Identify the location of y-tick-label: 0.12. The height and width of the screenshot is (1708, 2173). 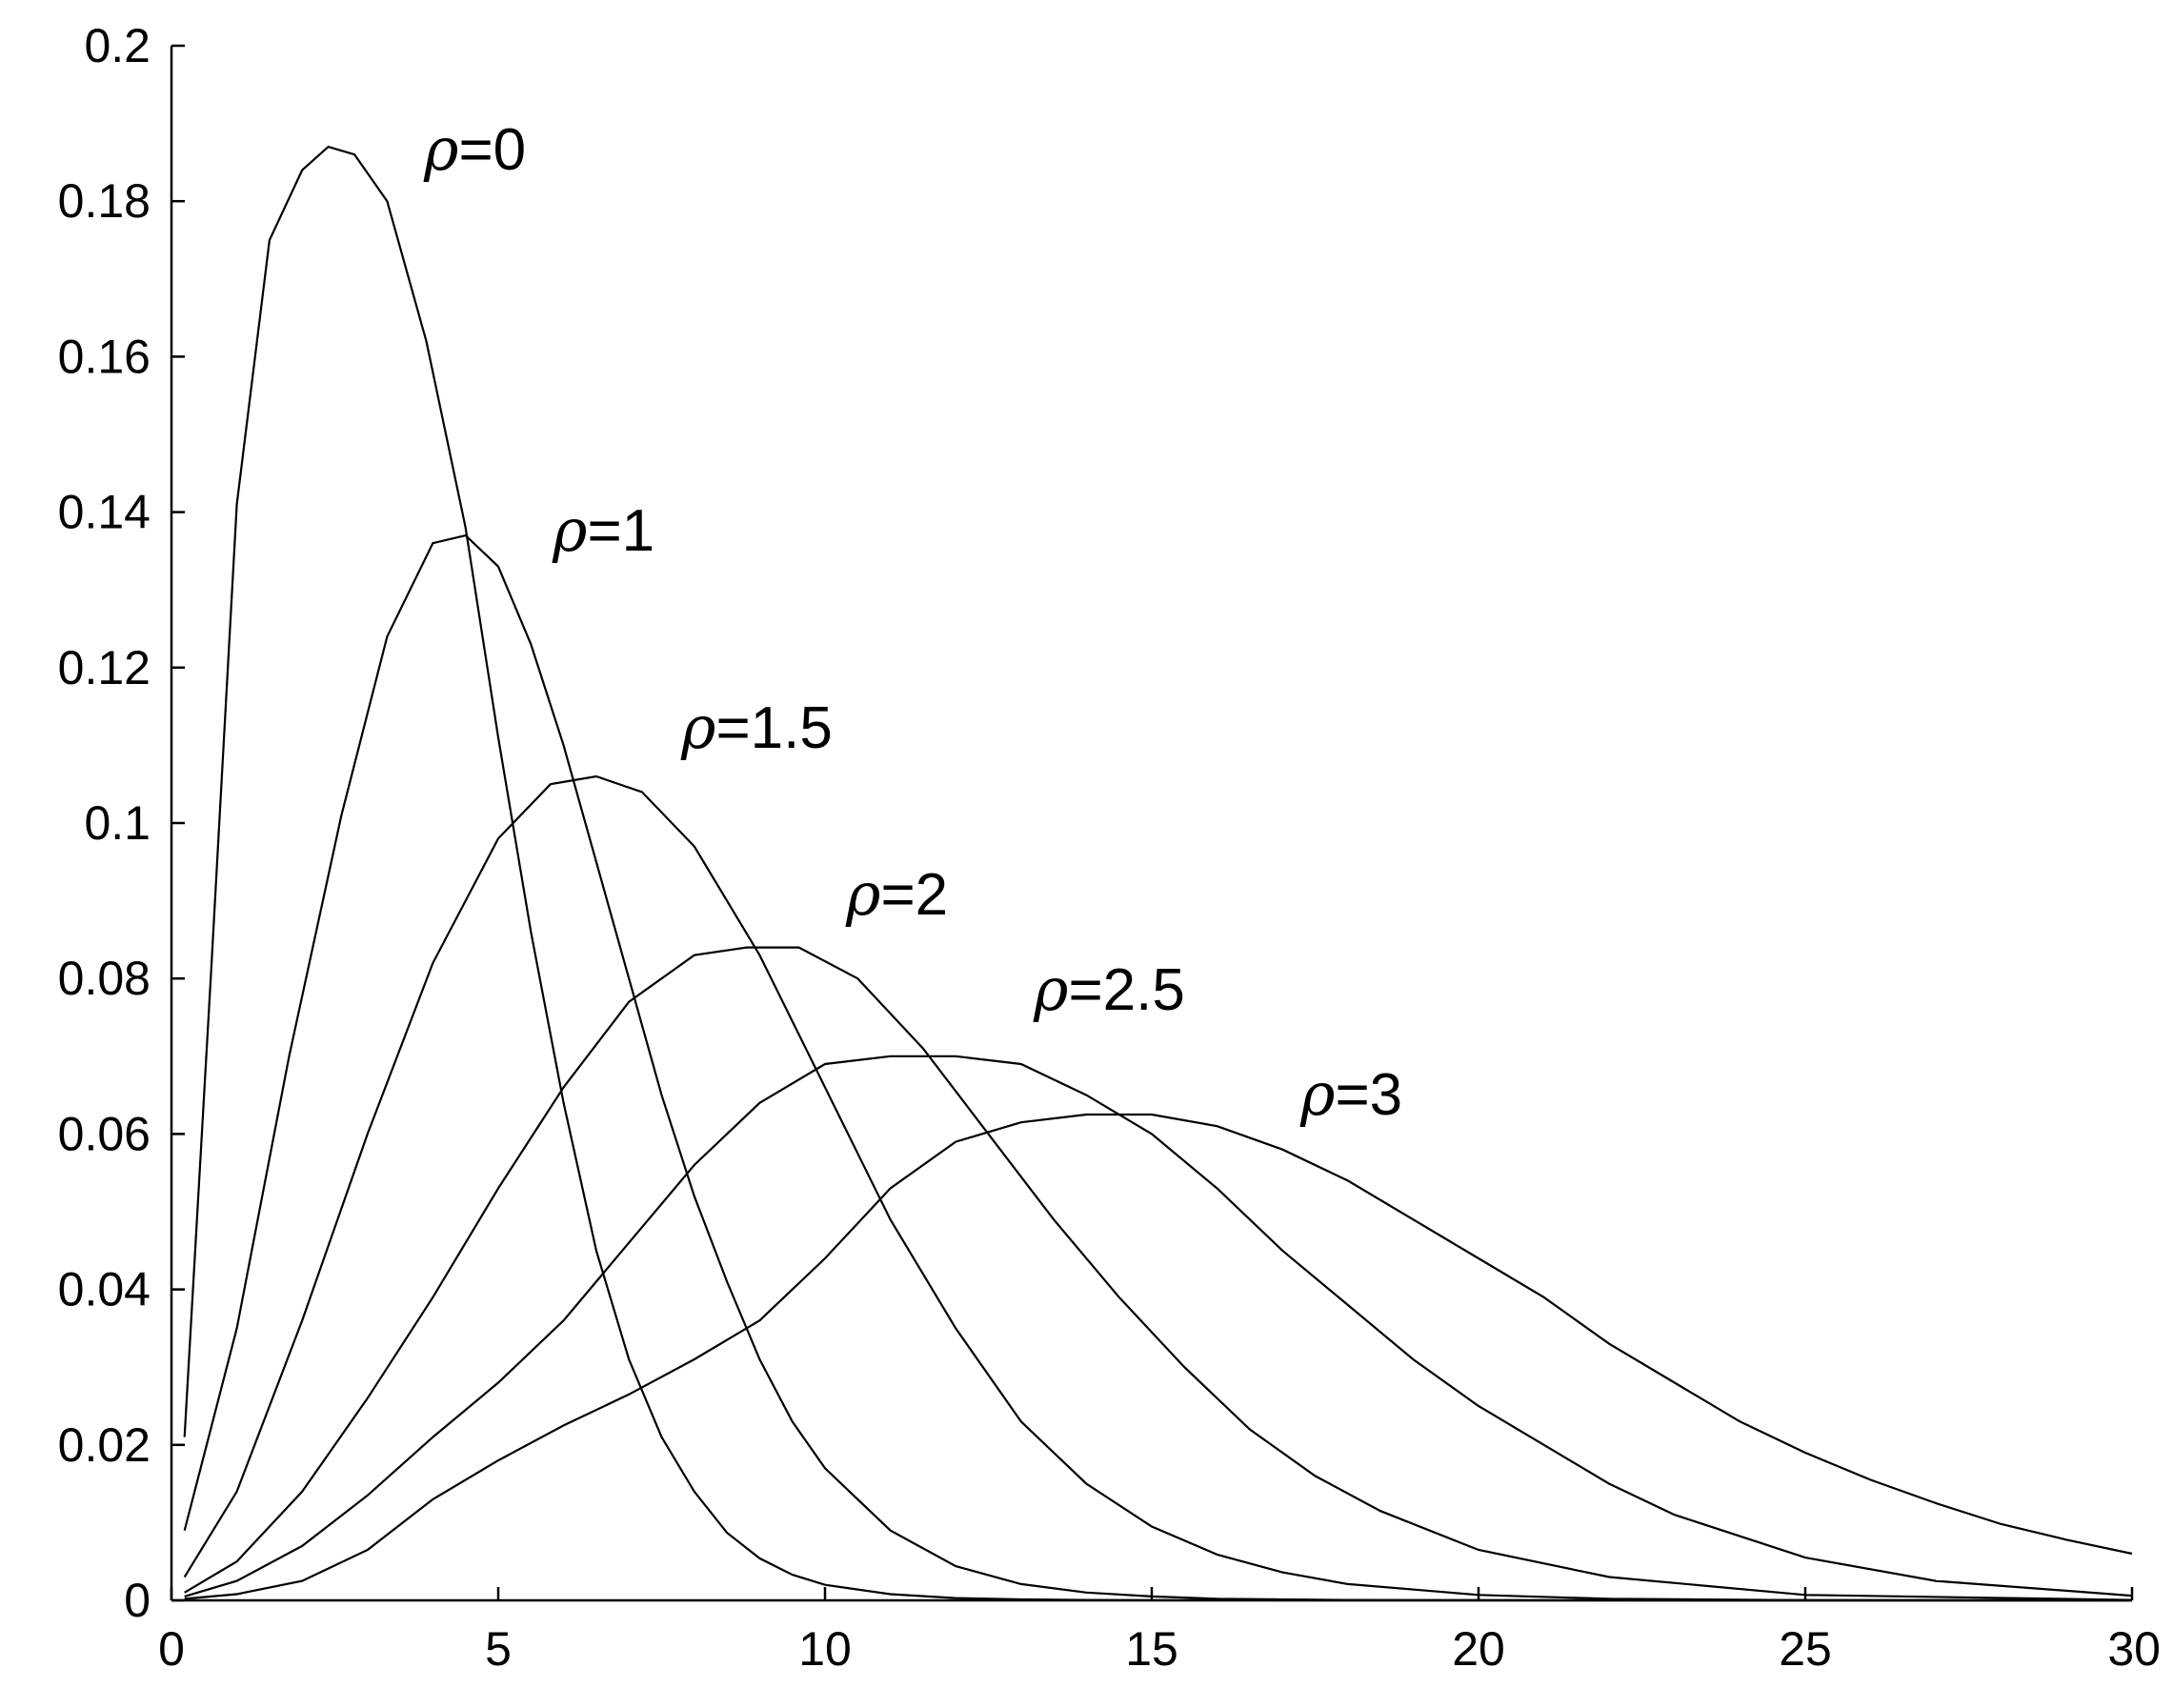
(104, 668).